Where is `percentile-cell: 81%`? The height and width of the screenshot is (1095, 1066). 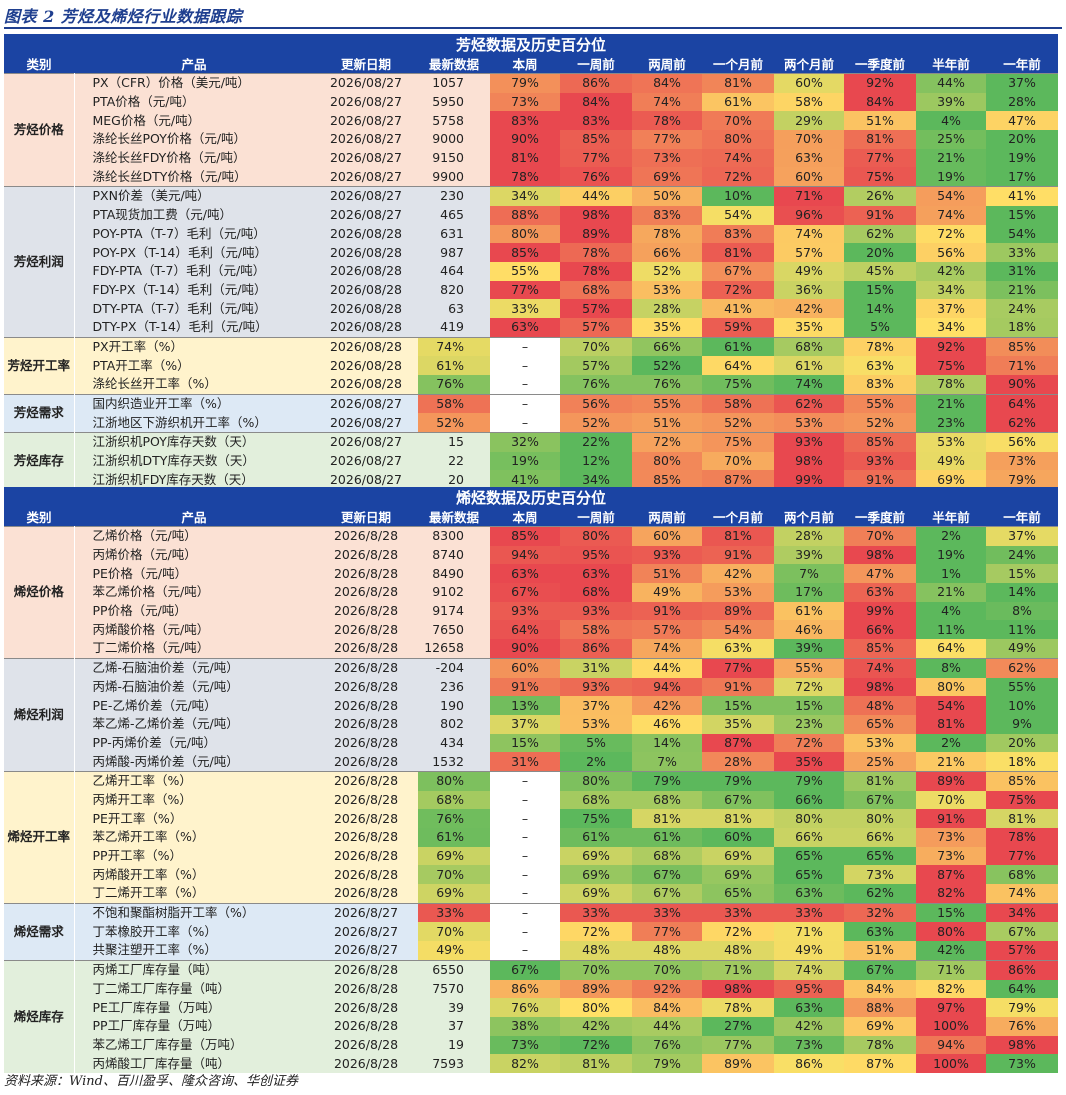 percentile-cell: 81% is located at coordinates (738, 818).